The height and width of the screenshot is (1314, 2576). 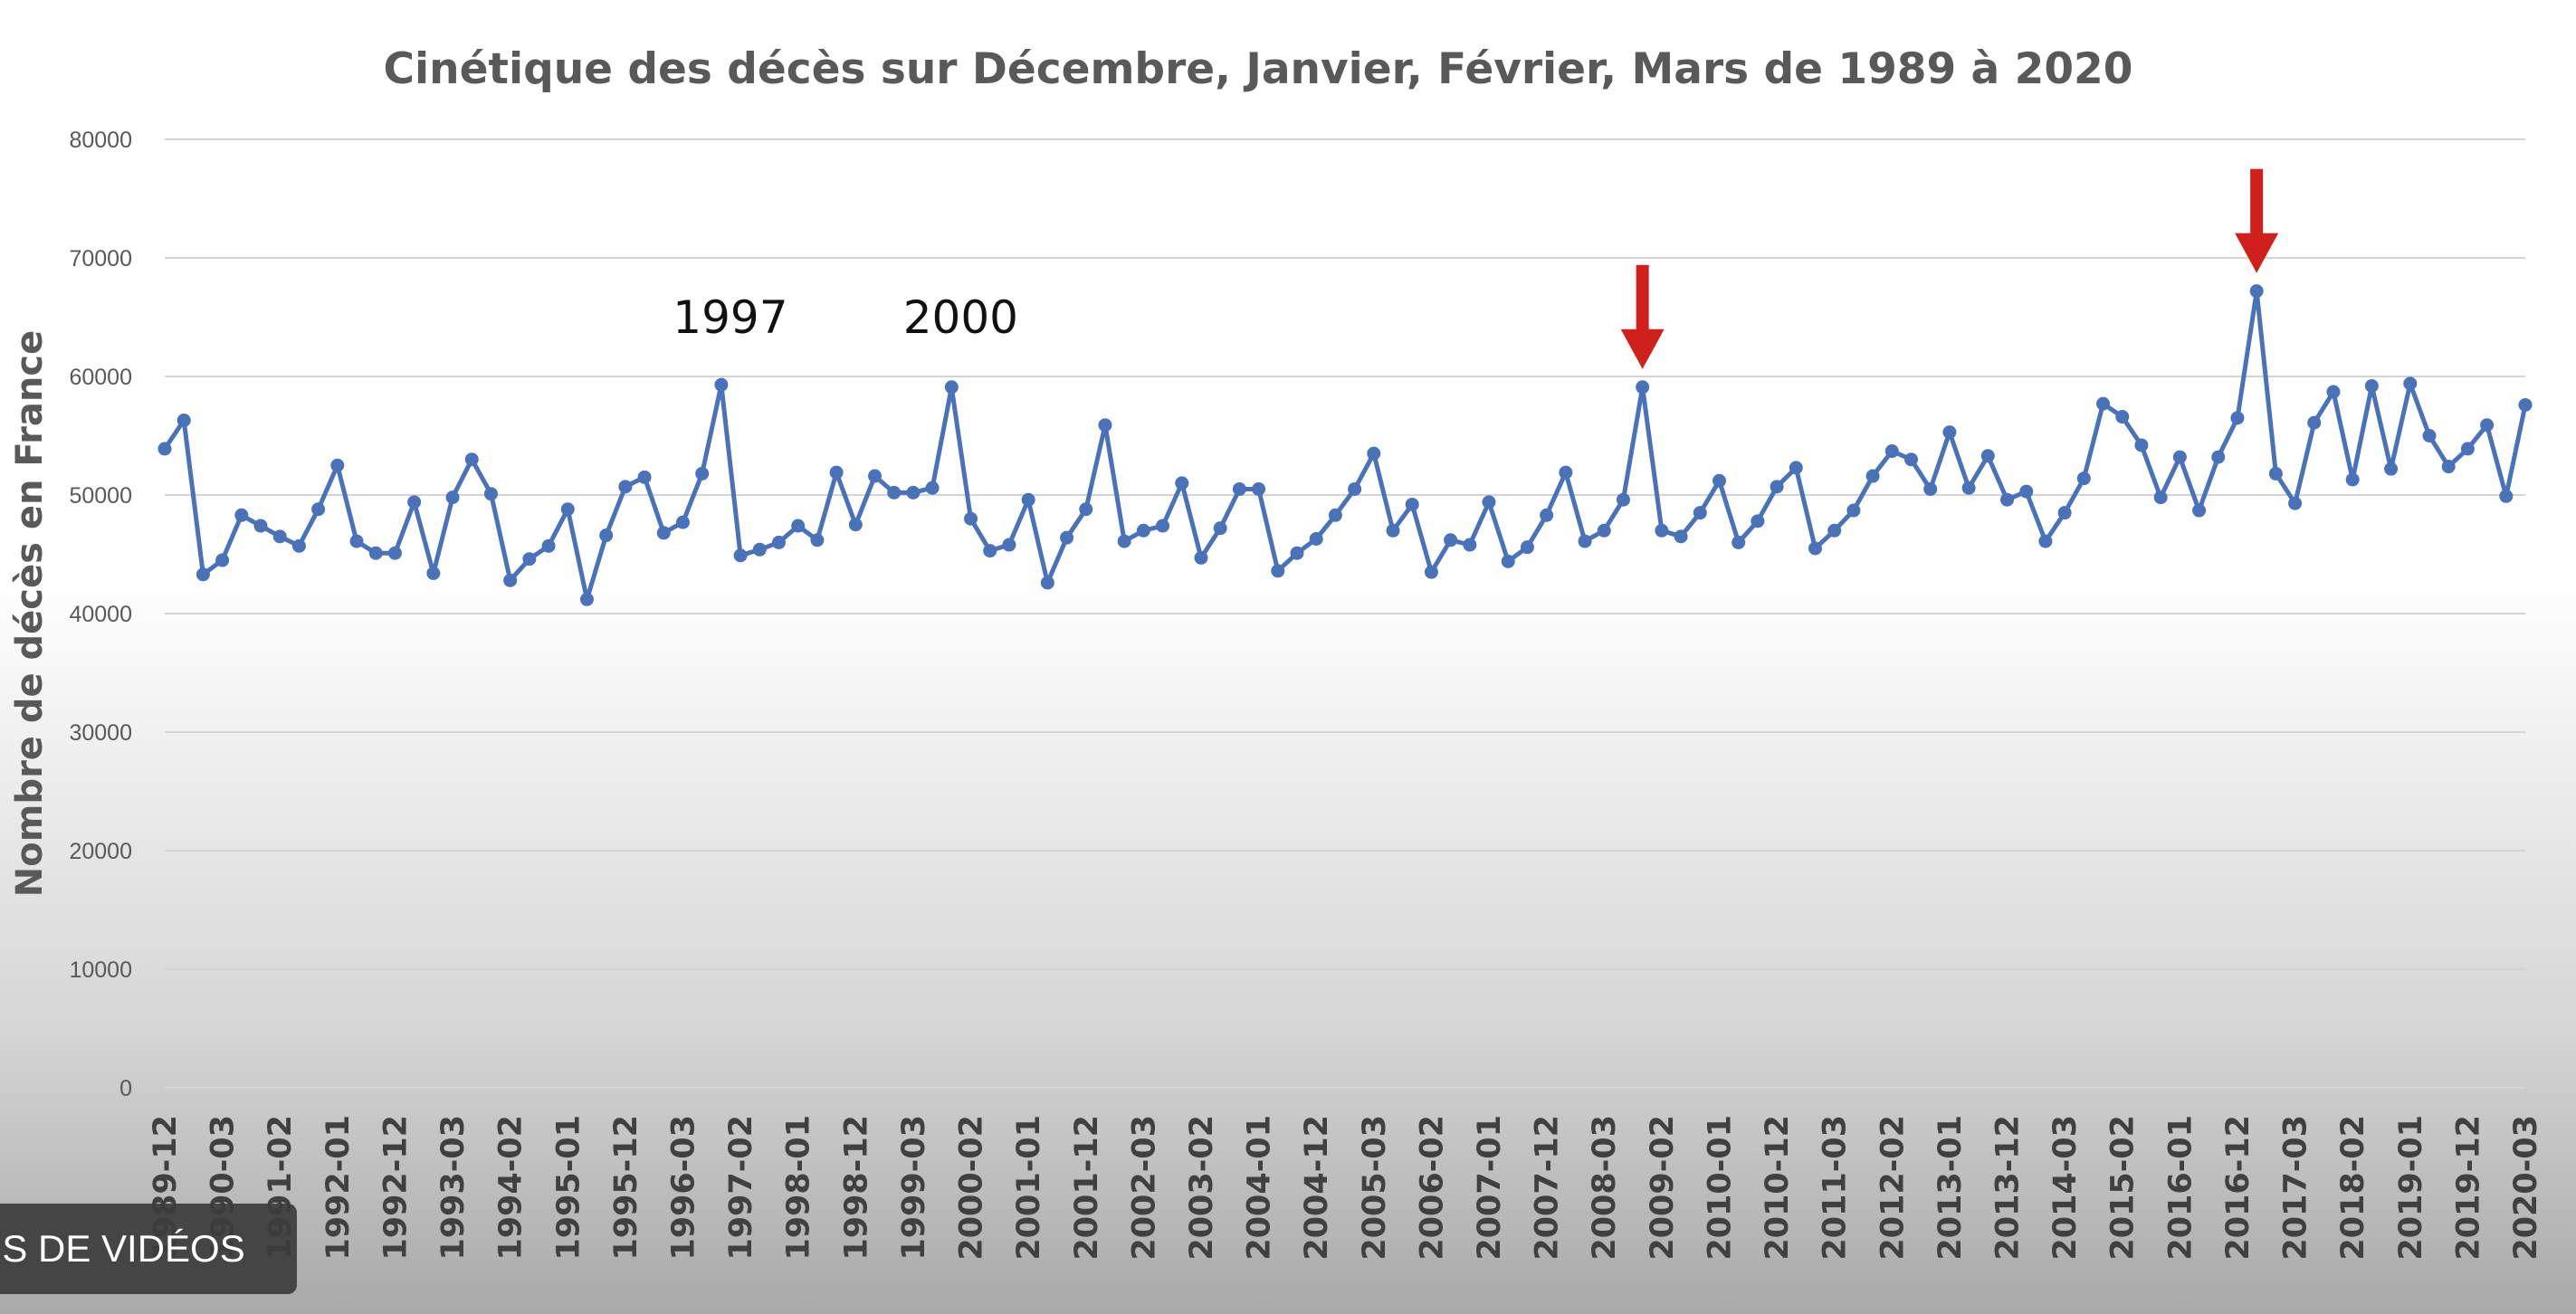 What do you see at coordinates (511, 1188) in the screenshot?
I see `x-tick-1994-02: 1994-02` at bounding box center [511, 1188].